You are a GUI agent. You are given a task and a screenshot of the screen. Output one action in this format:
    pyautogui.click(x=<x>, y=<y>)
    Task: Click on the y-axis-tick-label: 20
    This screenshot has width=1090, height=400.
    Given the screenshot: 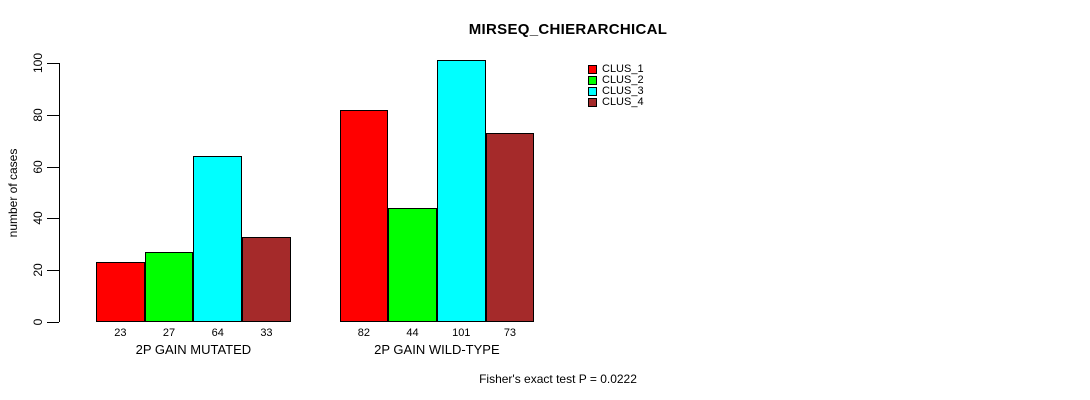 What is the action you would take?
    pyautogui.click(x=38, y=270)
    